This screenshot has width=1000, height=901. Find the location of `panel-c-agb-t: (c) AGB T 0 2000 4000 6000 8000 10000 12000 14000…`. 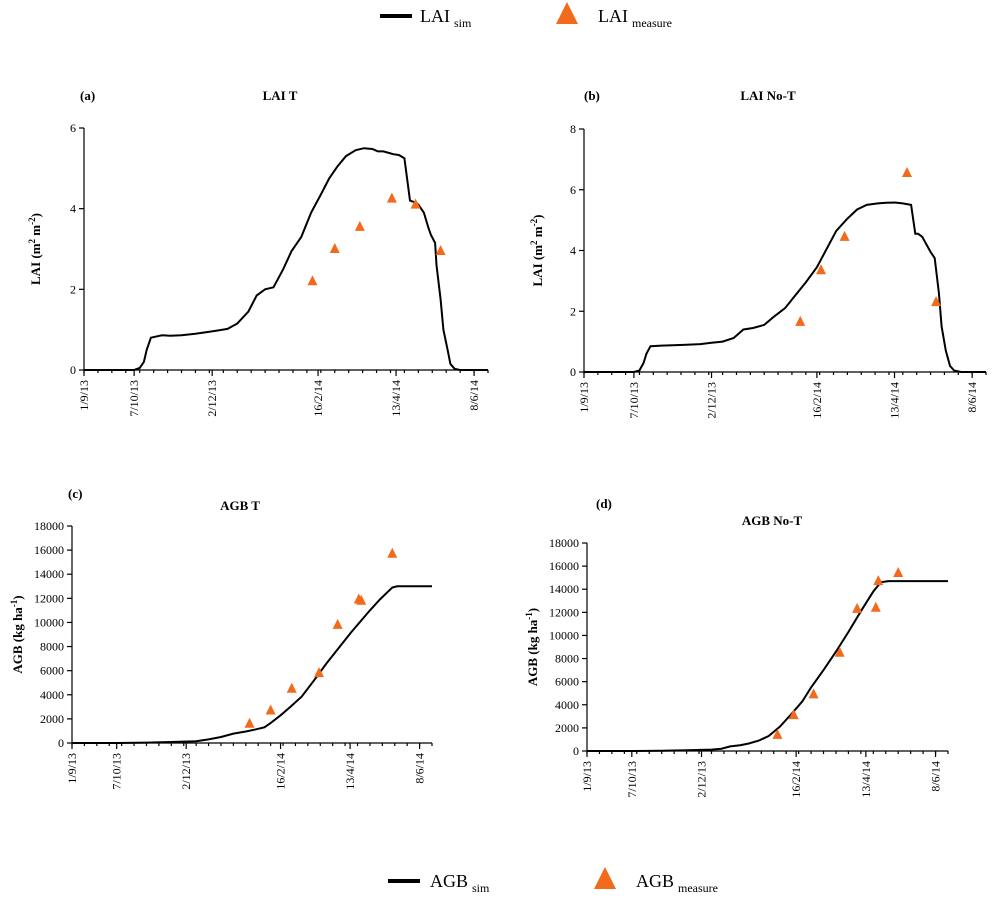

panel-c-agb-t: (c) AGB T 0 2000 4000 6000 8000 10000 12000 14000… is located at coordinates (221, 638).